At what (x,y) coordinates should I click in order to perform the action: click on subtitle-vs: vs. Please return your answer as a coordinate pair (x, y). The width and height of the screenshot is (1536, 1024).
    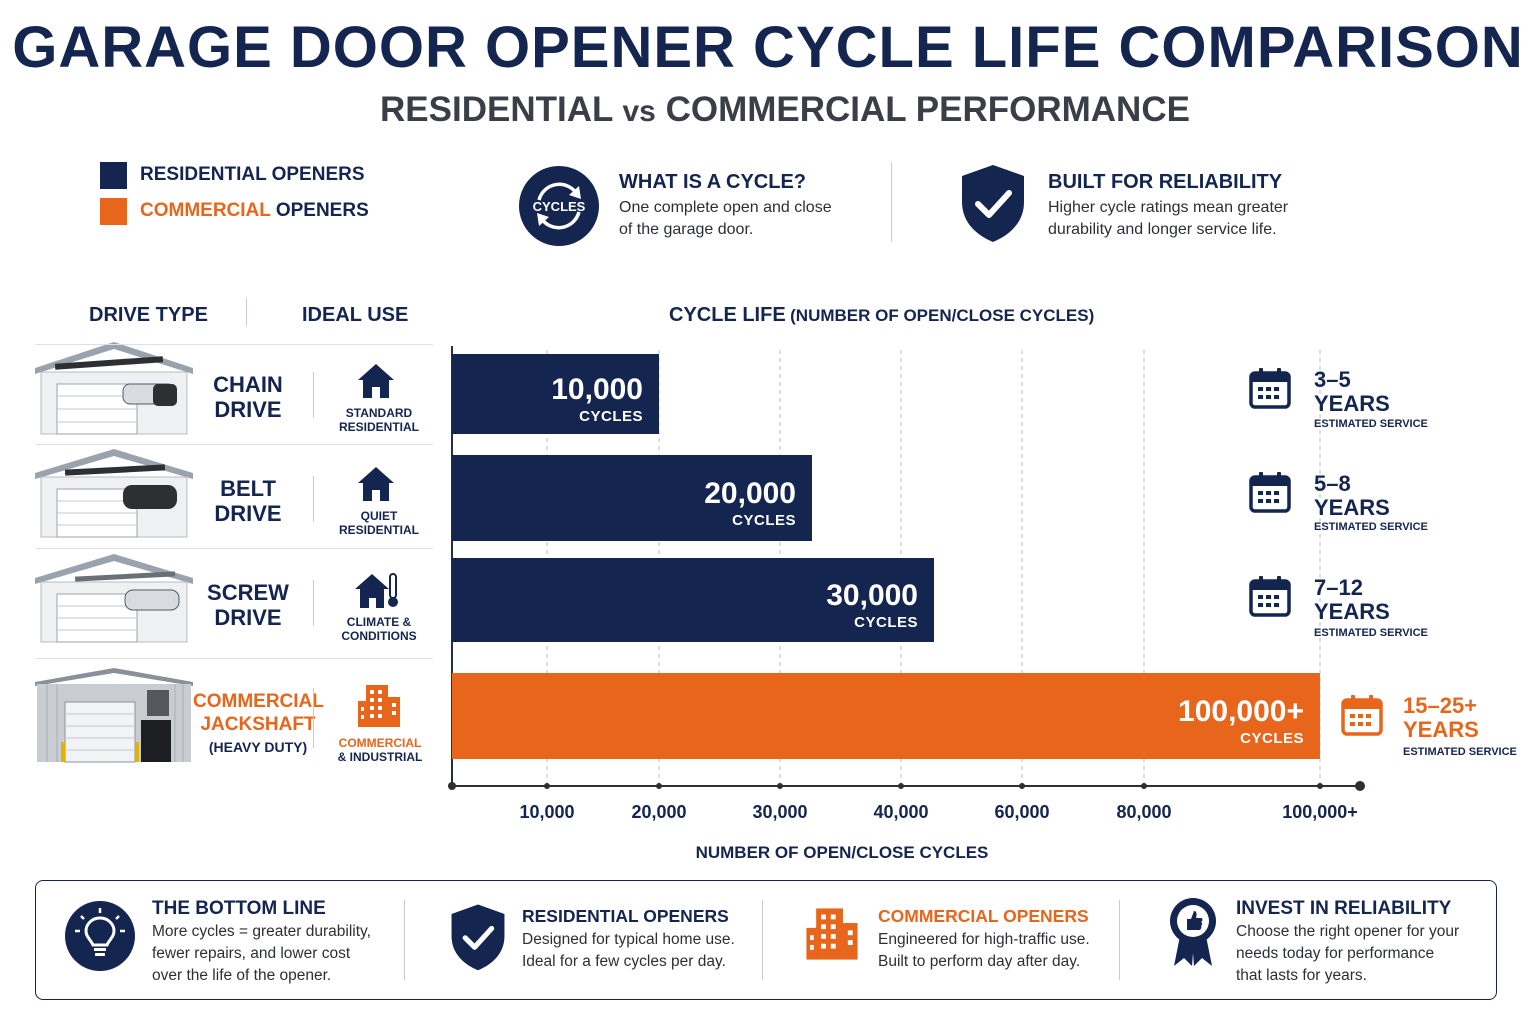
    Looking at the image, I should click on (639, 111).